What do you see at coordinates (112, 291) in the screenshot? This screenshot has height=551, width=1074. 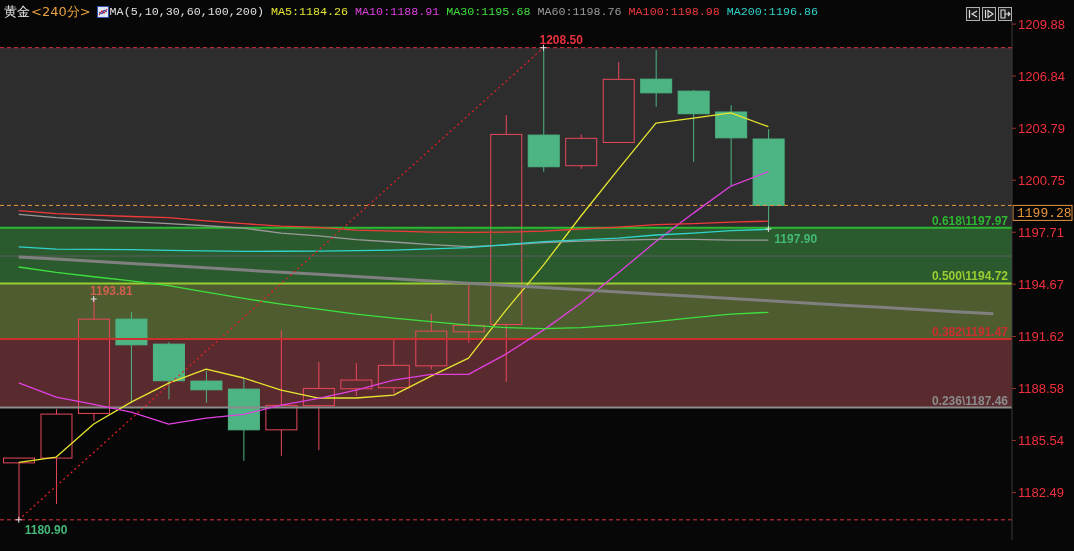 I see `annotation: 1193.81` at bounding box center [112, 291].